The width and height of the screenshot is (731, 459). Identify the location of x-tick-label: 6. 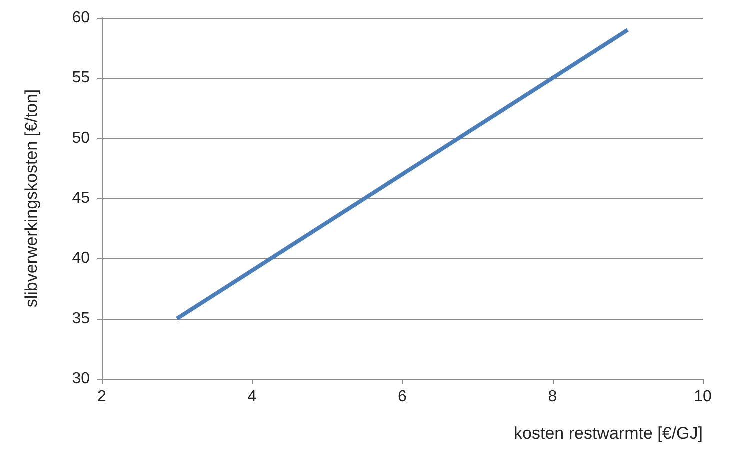
(403, 397).